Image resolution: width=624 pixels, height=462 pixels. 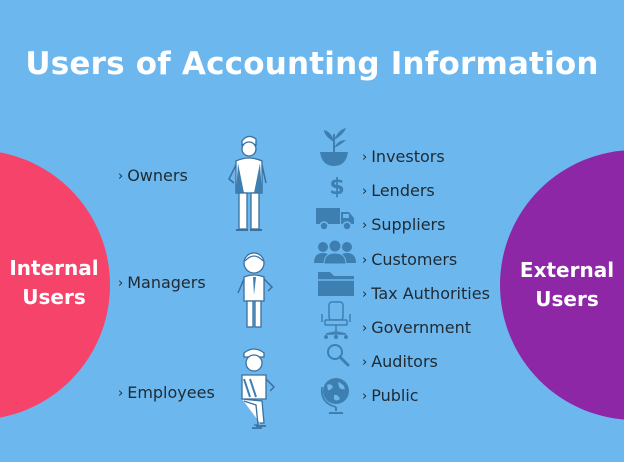 I want to click on external-item-public: › Public, so click(x=390, y=395).